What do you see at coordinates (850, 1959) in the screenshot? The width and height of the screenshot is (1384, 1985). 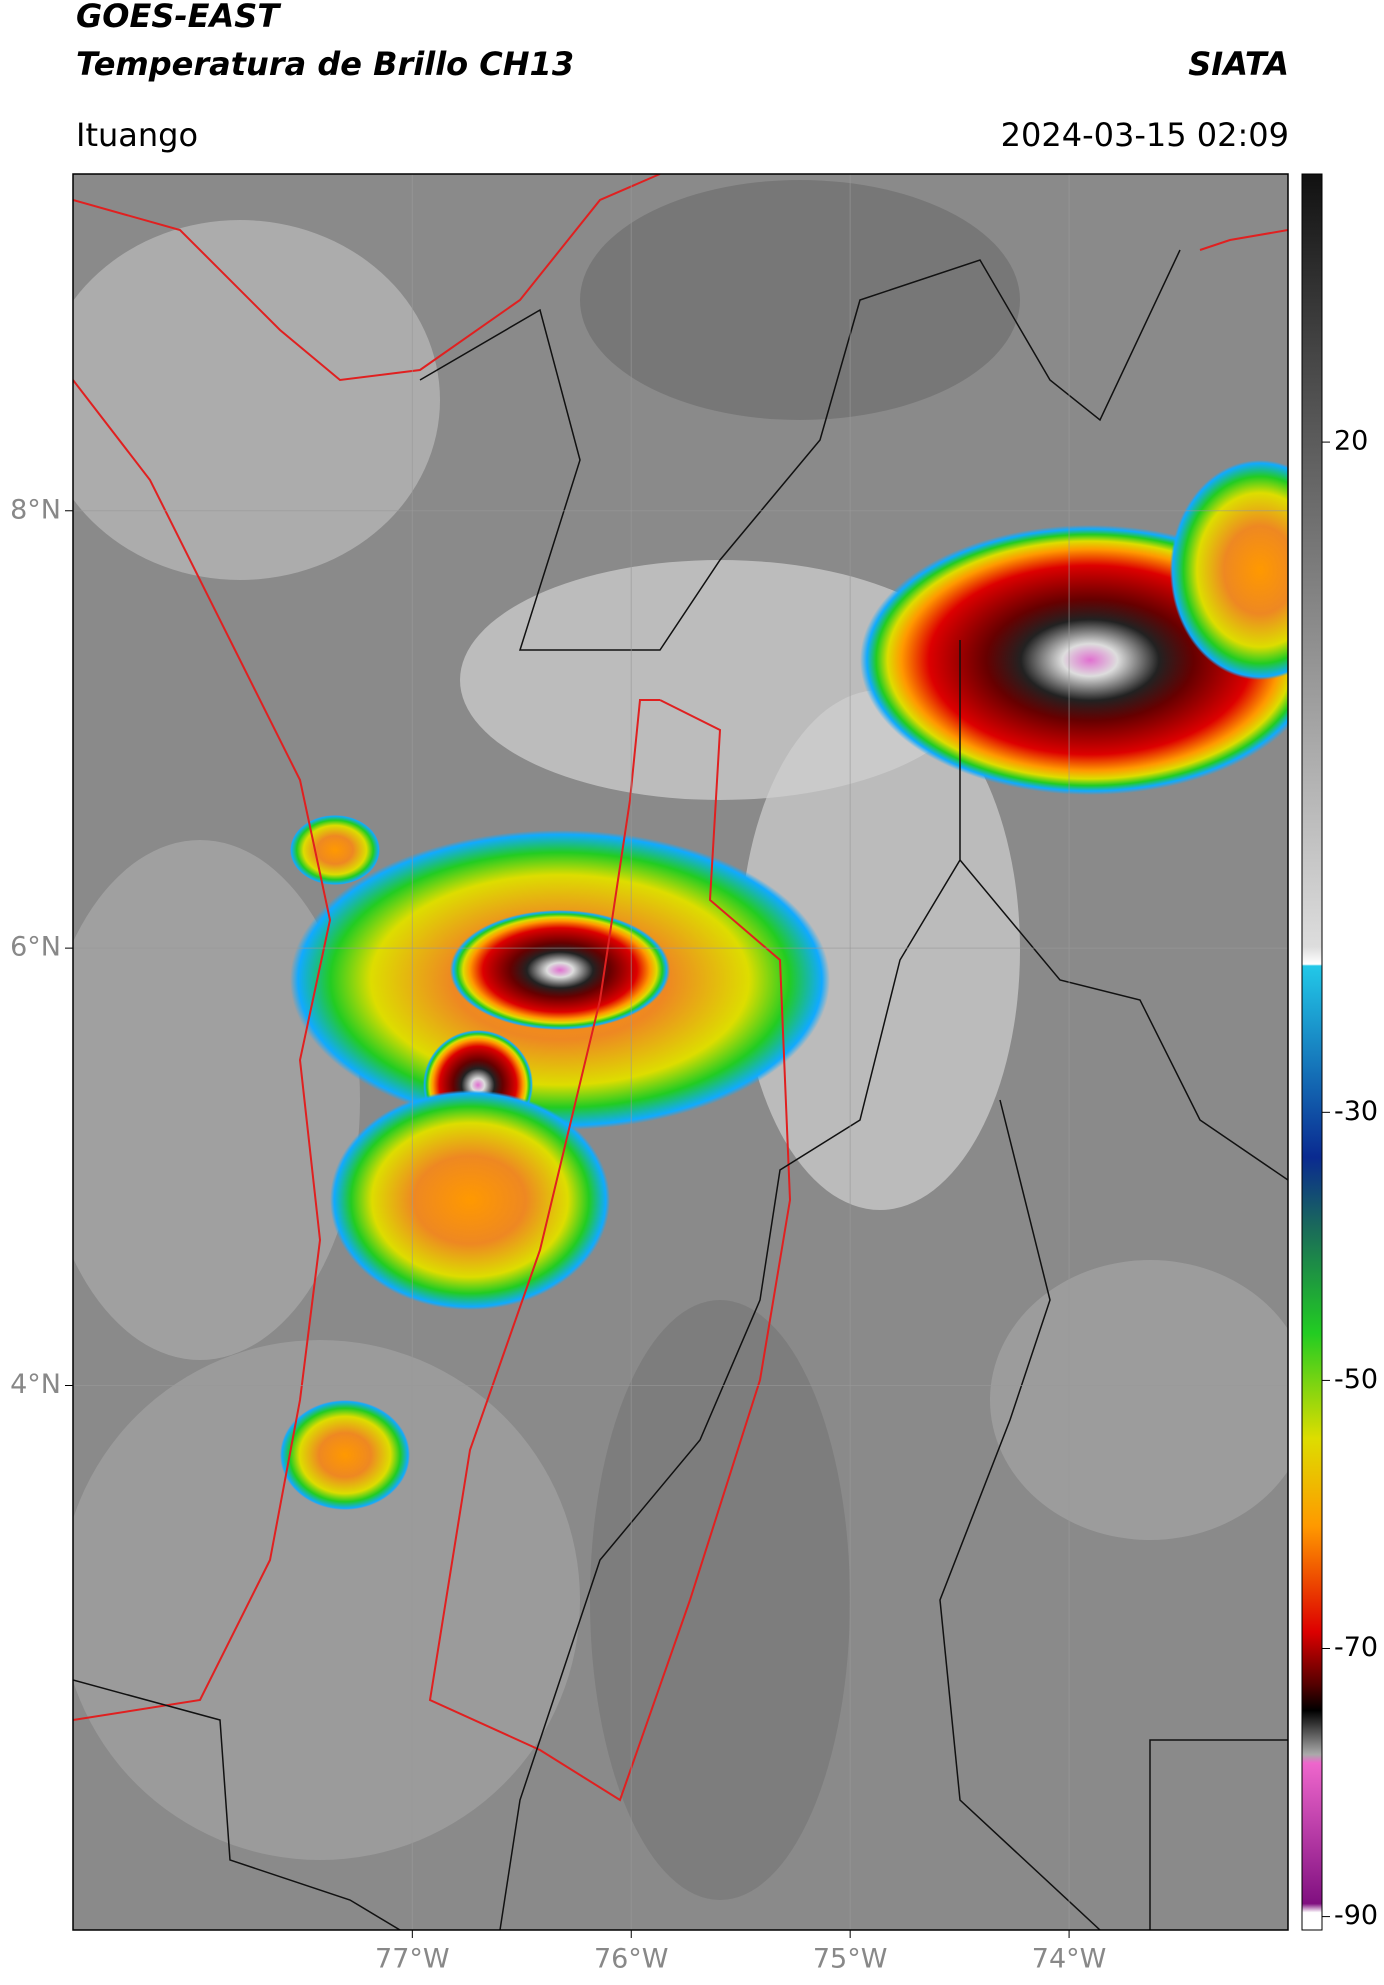 I see `x-tick-label: 75°W` at bounding box center [850, 1959].